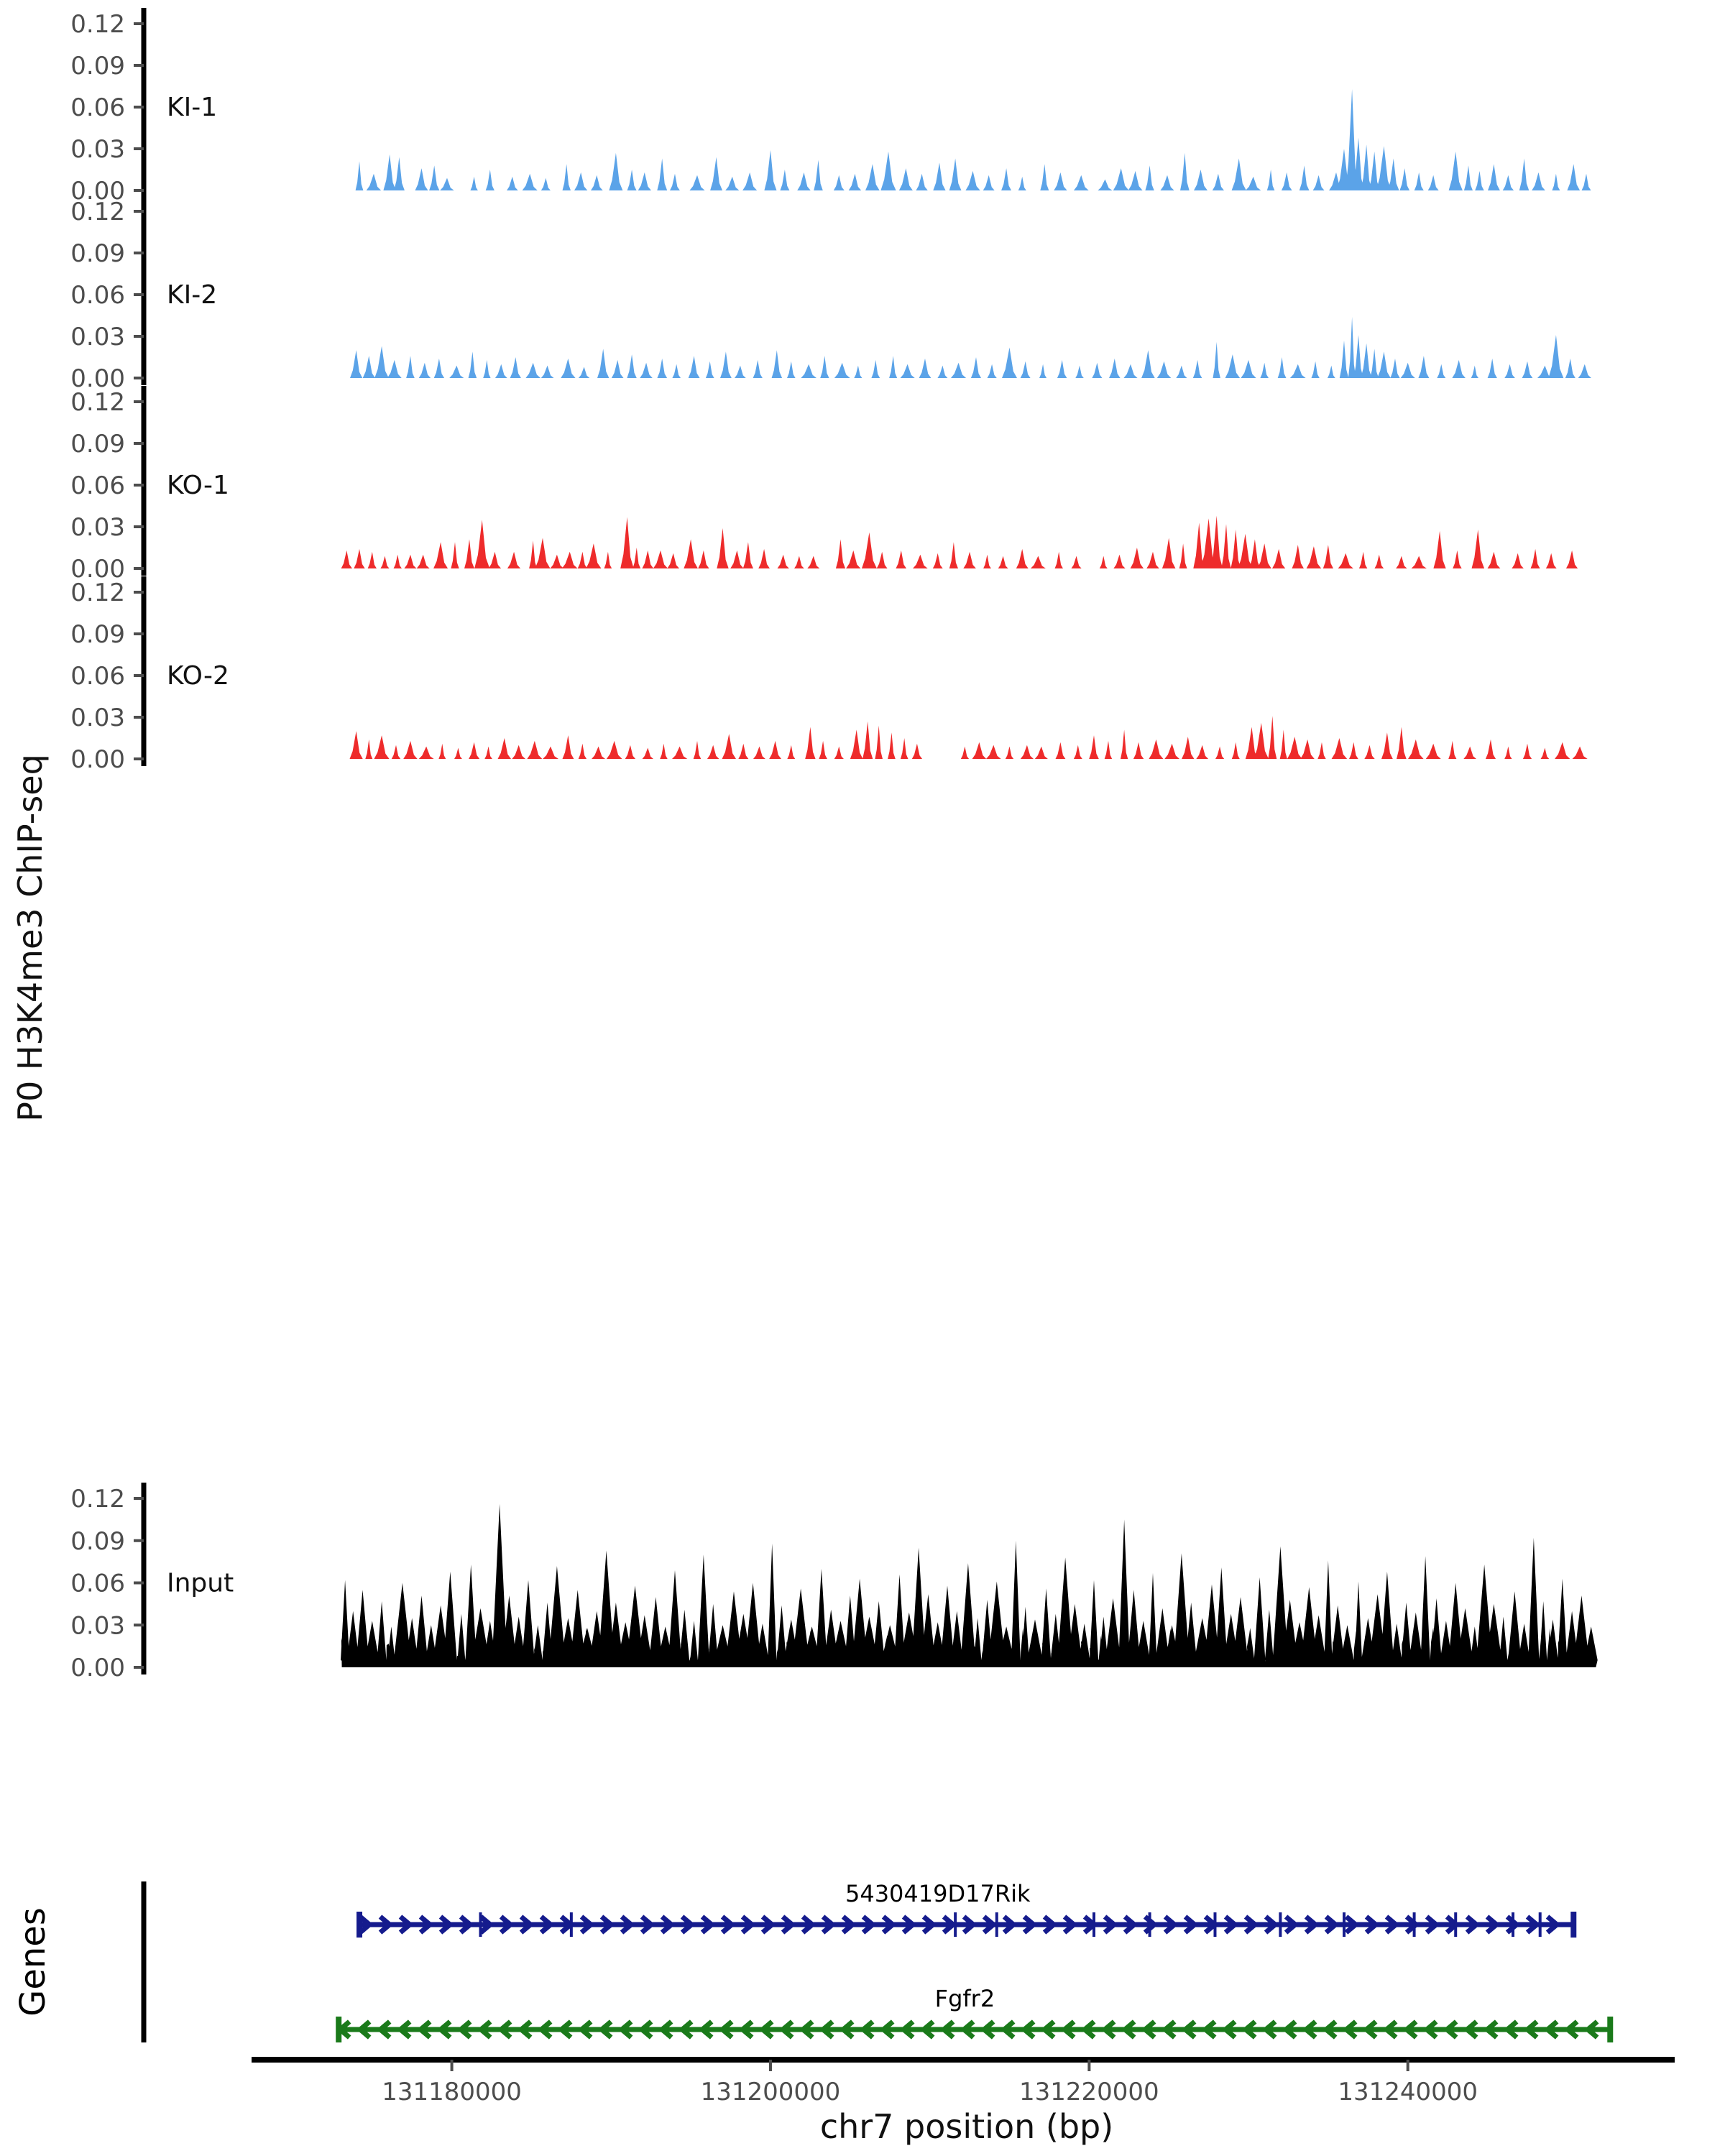  Describe the element at coordinates (30, 938) in the screenshot. I see `y-axis-title: P0 H3K4me3 ChIP-seq` at that location.